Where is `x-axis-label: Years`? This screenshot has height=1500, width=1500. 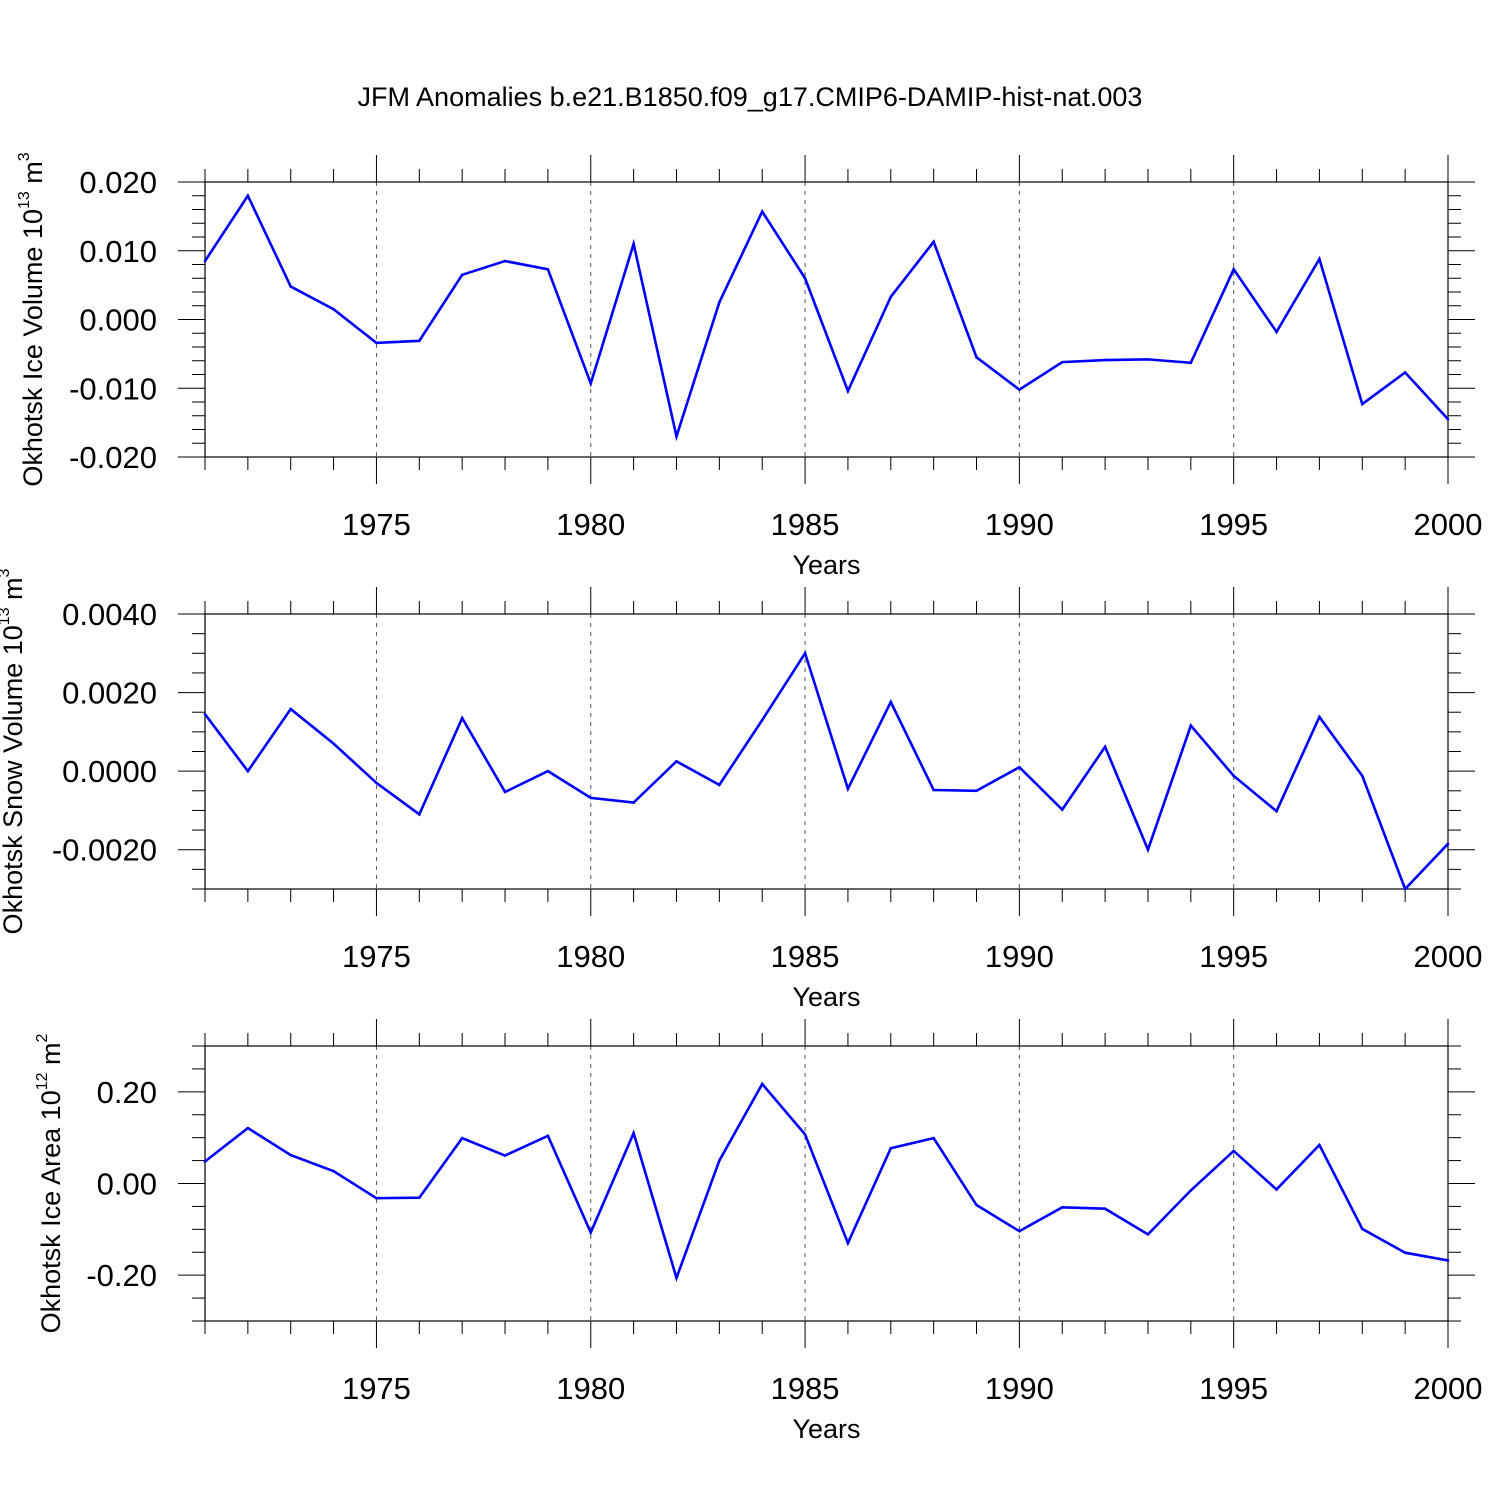 x-axis-label: Years is located at coordinates (826, 565).